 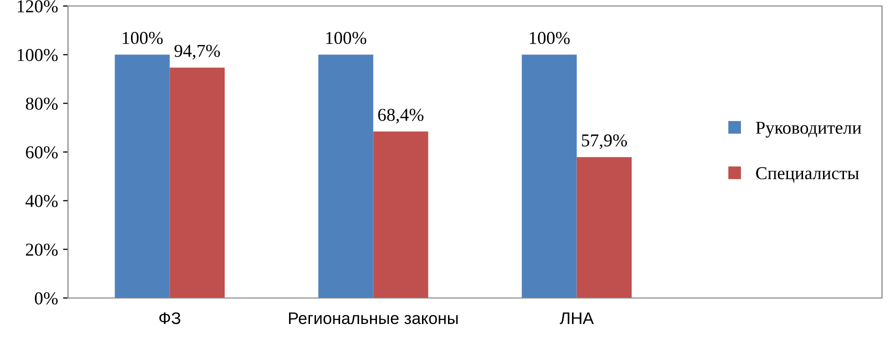 I want to click on y-tick-label: 40%, so click(x=42, y=201).